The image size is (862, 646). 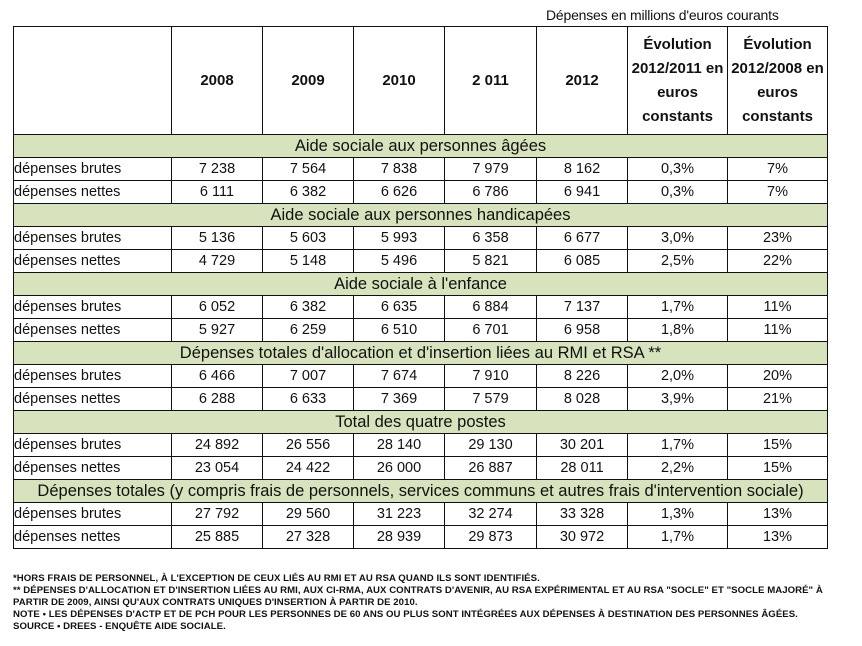 I want to click on value-cell: 5 927, so click(x=217, y=330).